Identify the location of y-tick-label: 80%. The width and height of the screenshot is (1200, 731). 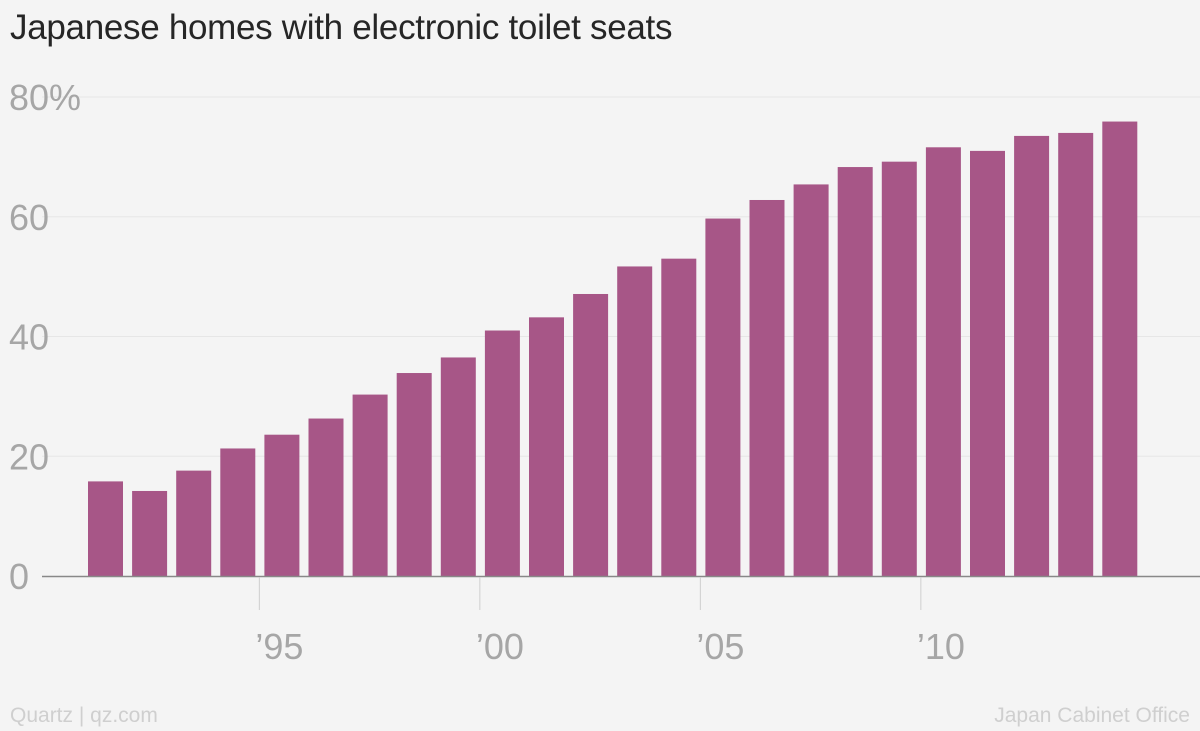
(45, 97).